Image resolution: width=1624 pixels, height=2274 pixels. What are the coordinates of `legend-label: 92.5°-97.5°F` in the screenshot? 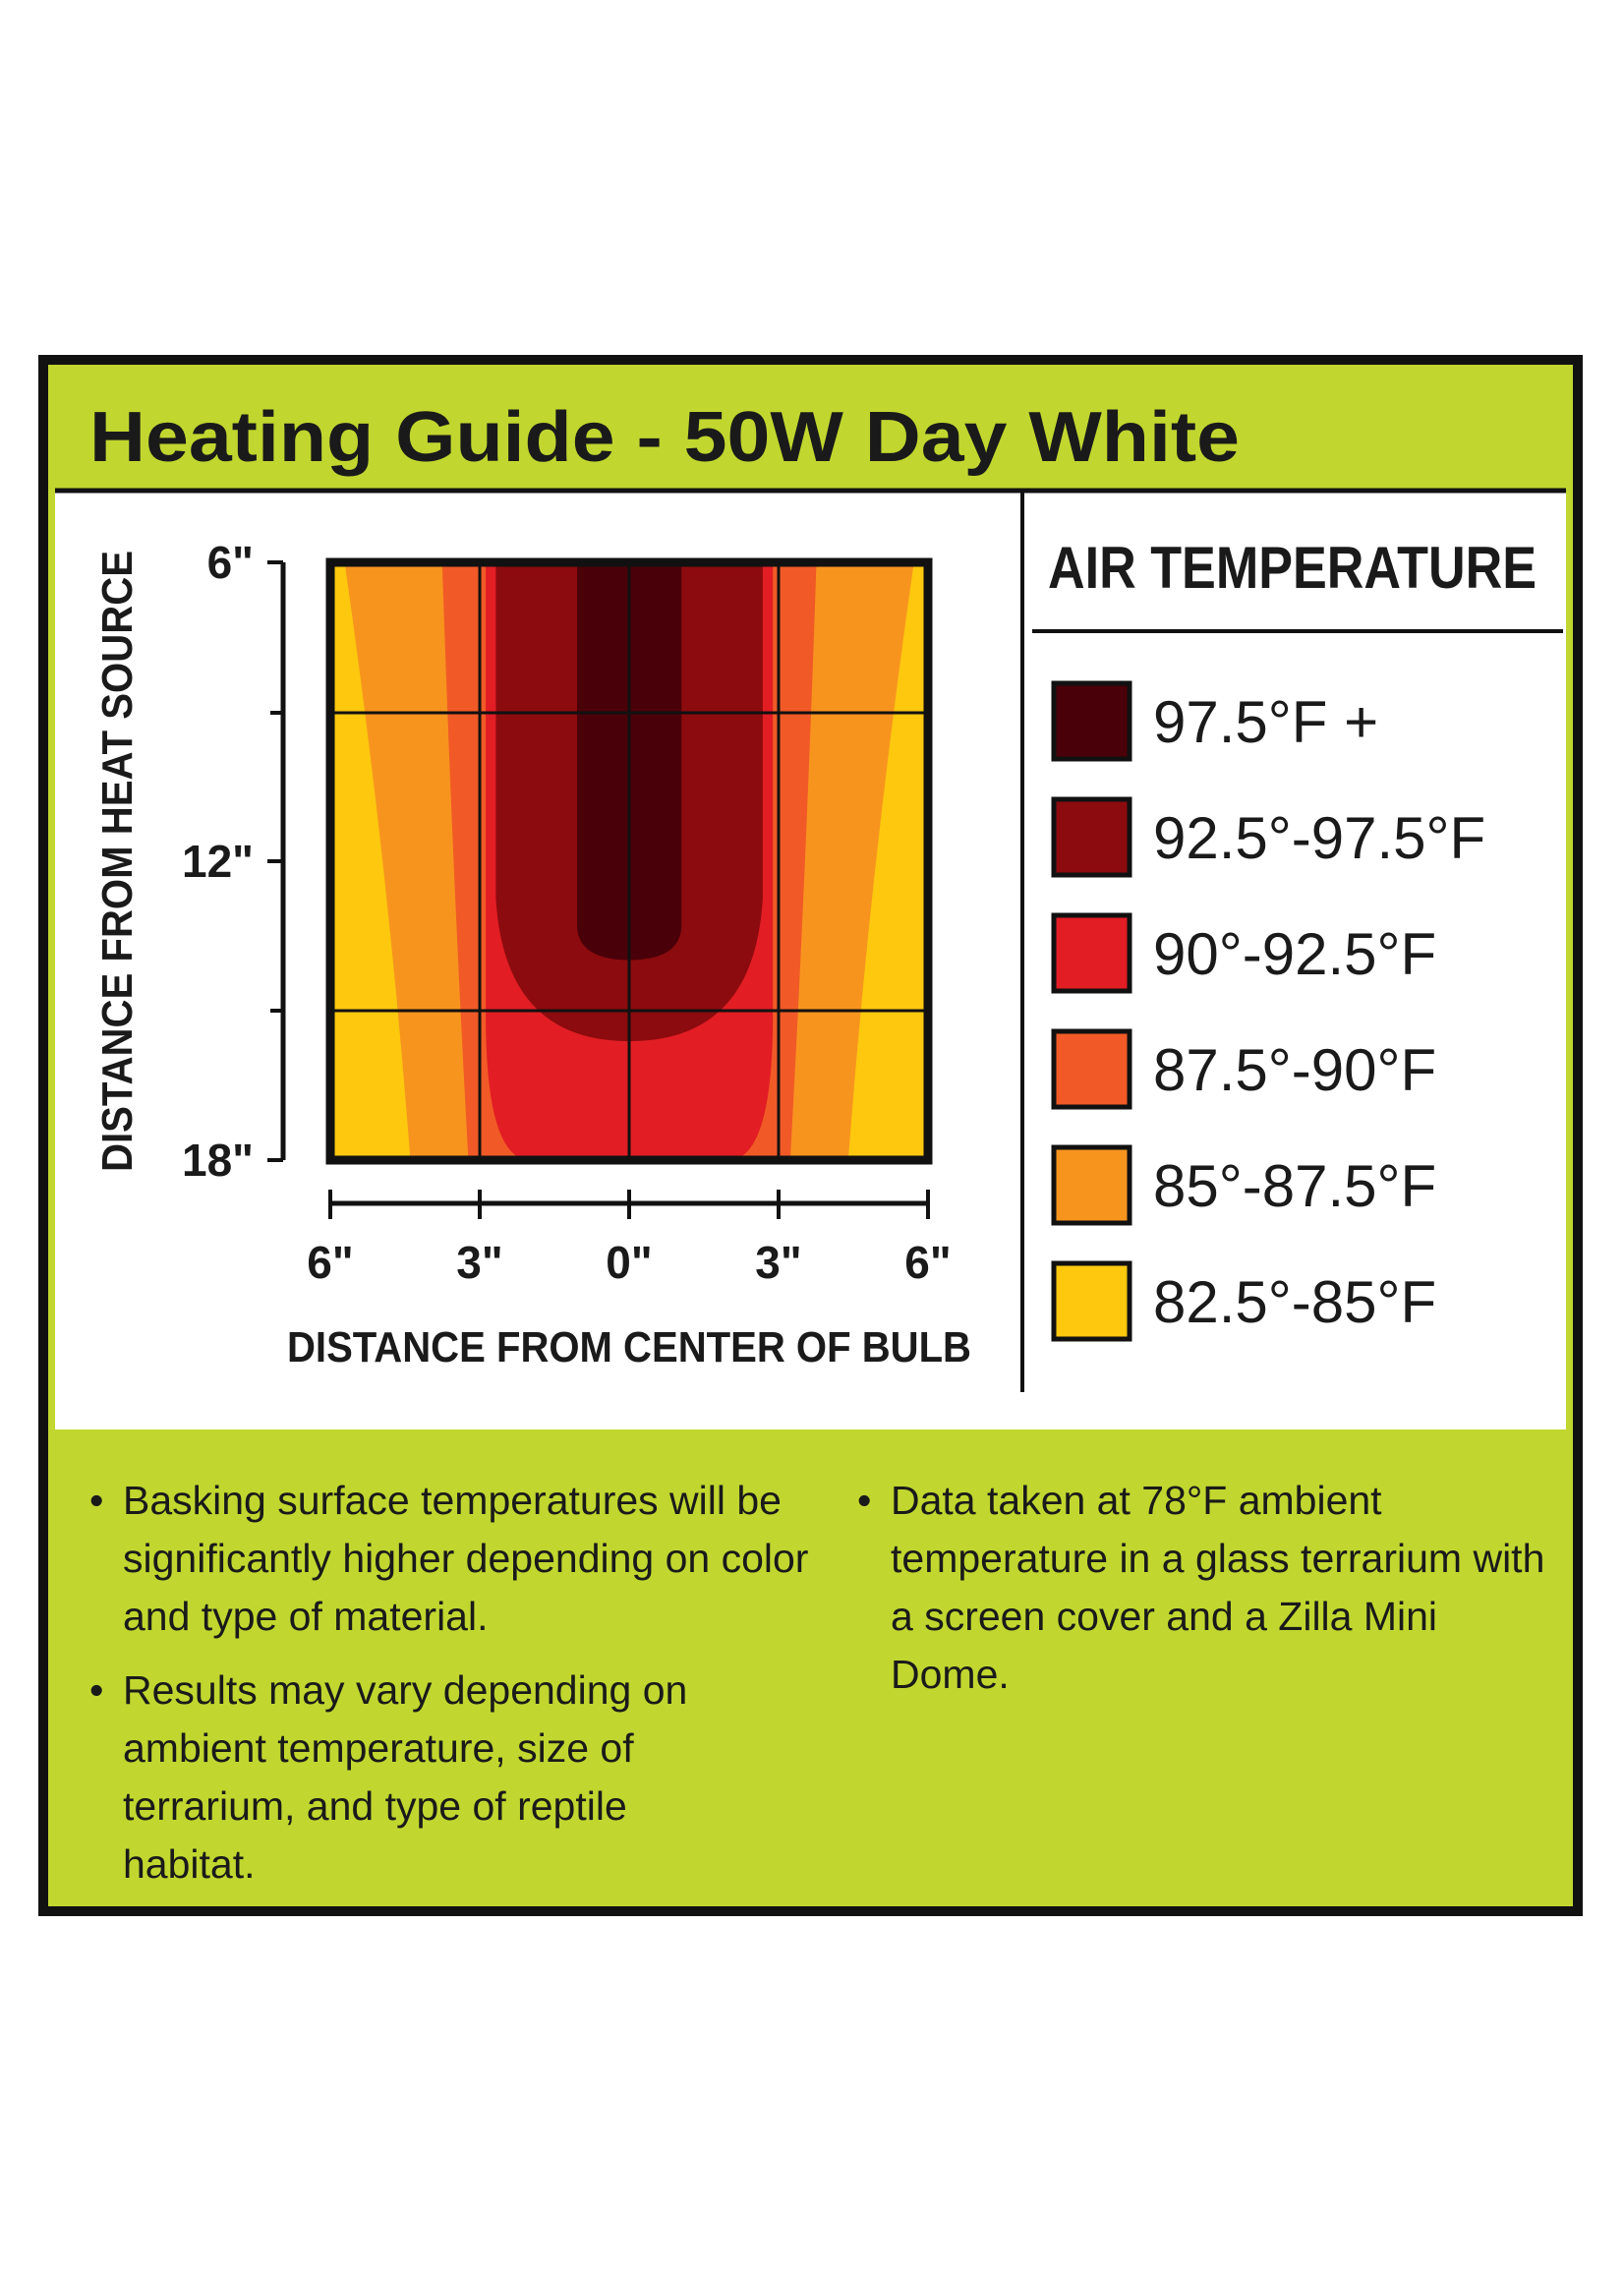 It's located at (1319, 838).